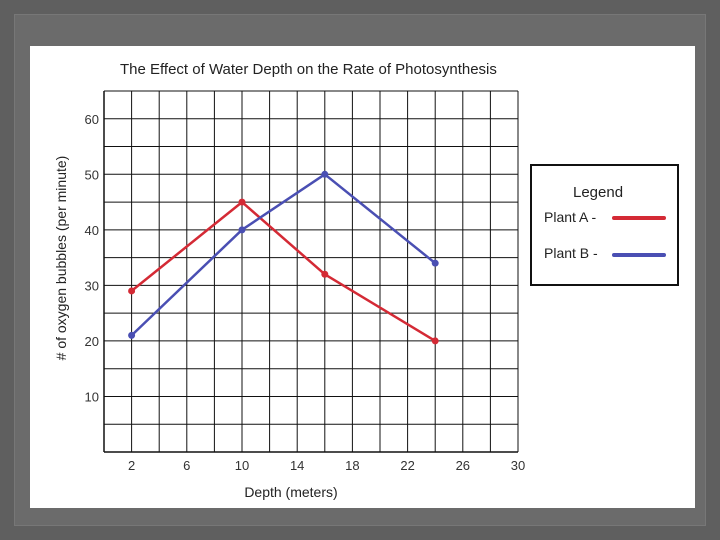  What do you see at coordinates (186, 465) in the screenshot?
I see `x-tick-label: 6` at bounding box center [186, 465].